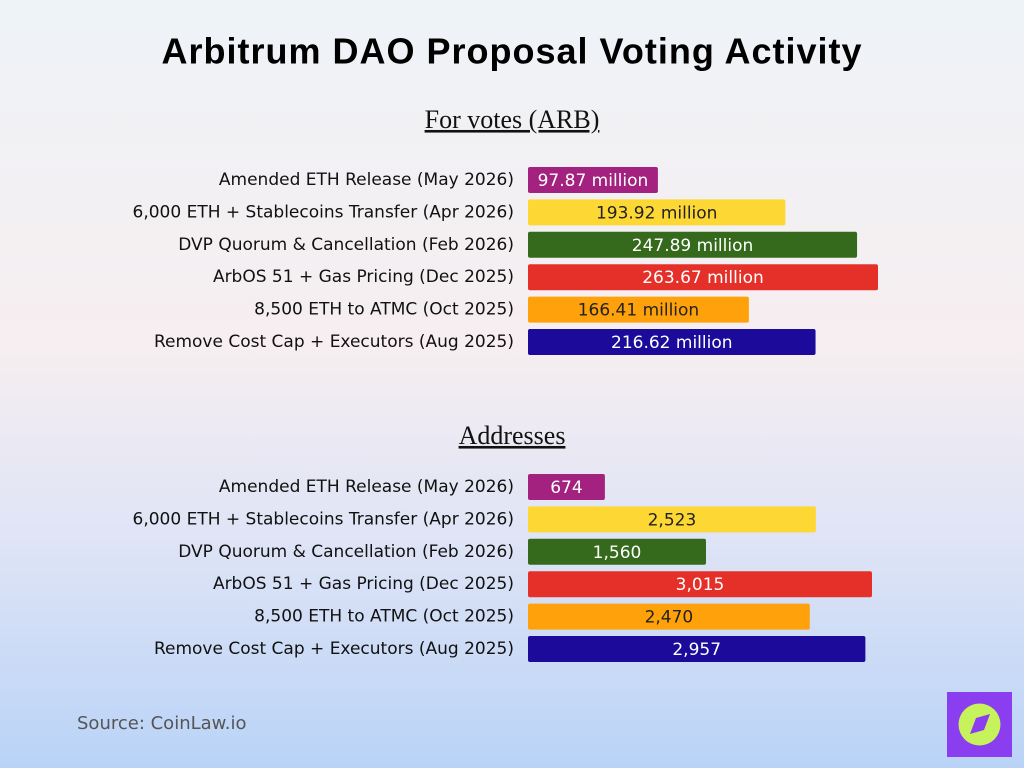  What do you see at coordinates (512, 435) in the screenshot?
I see `chart-subtitle: Addresses` at bounding box center [512, 435].